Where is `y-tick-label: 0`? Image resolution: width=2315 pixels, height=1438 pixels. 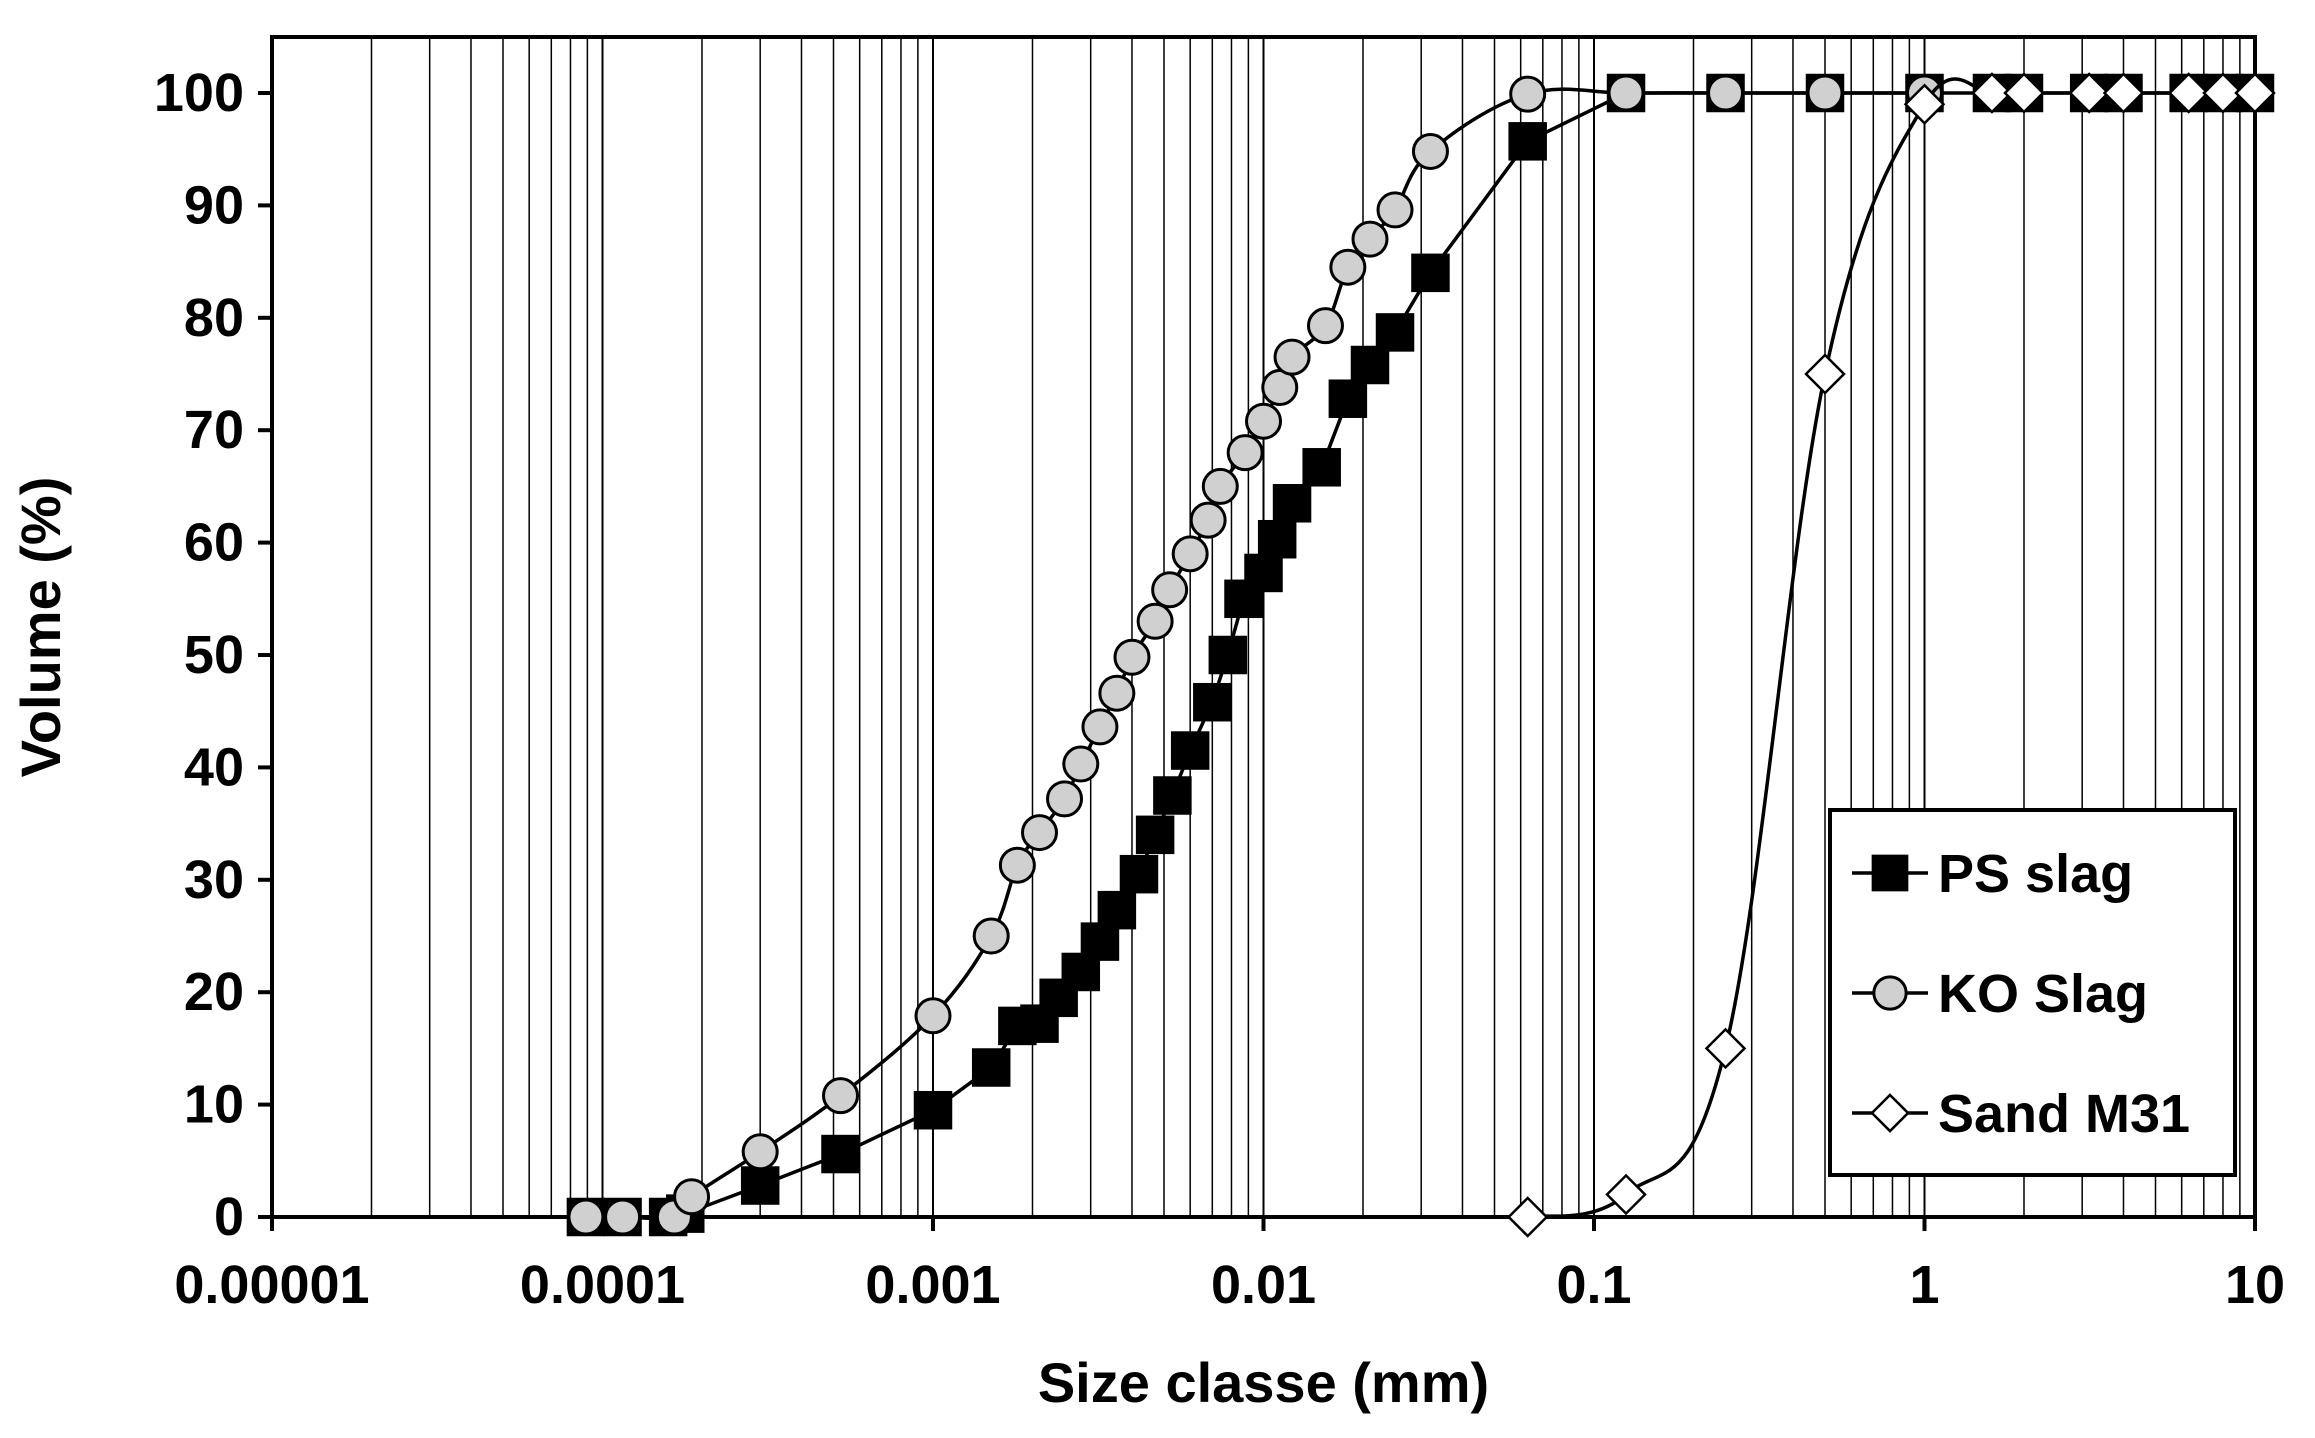 y-tick-label: 0 is located at coordinates (229, 1217).